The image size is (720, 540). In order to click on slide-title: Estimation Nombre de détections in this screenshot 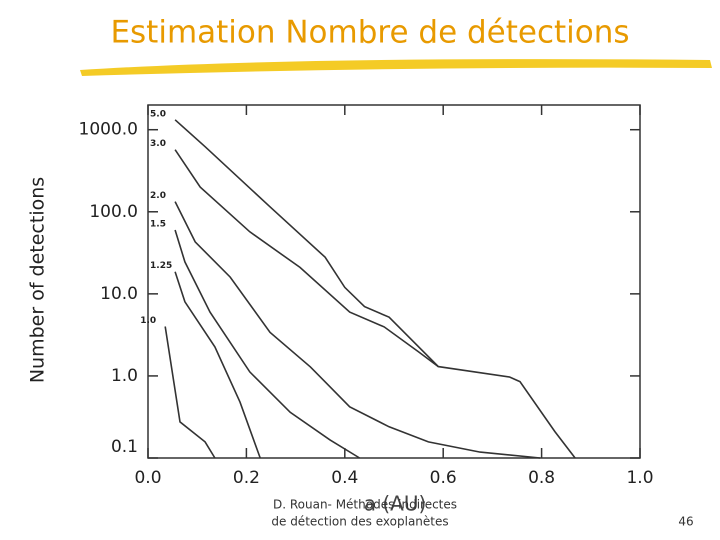, I will do `click(369, 33)`.